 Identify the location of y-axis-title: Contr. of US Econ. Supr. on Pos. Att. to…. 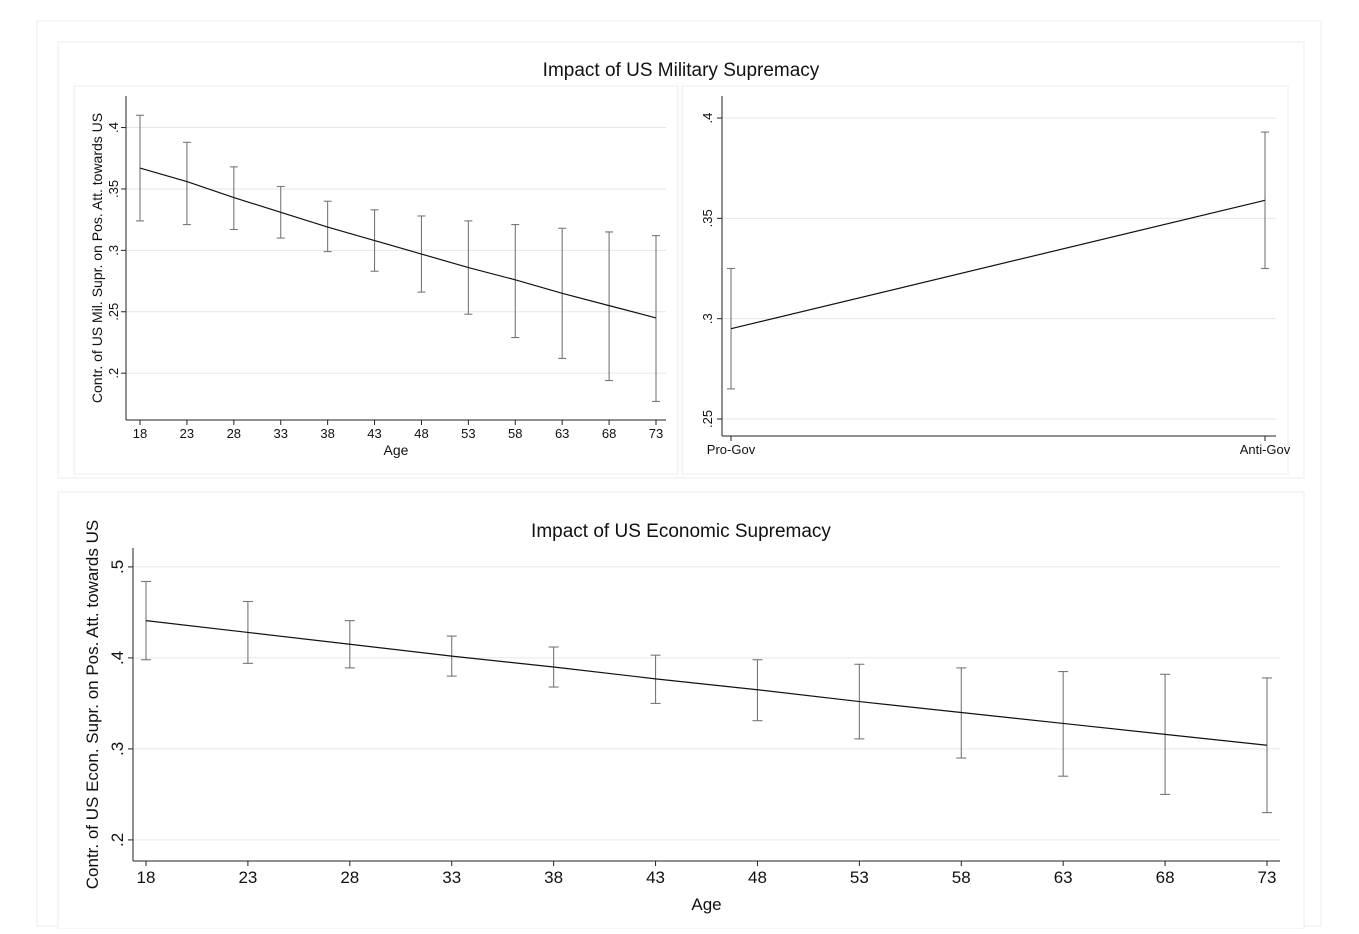
(92, 704).